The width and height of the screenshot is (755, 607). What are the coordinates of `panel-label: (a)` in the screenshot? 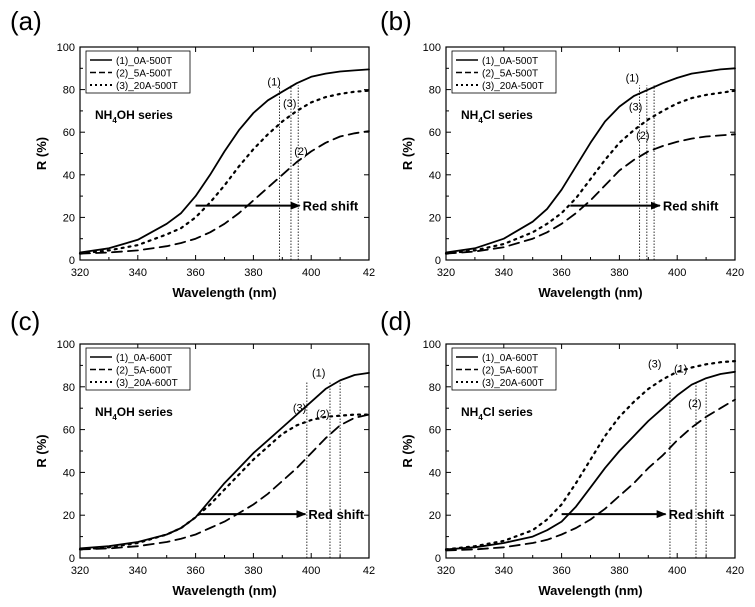 It's located at (26, 21).